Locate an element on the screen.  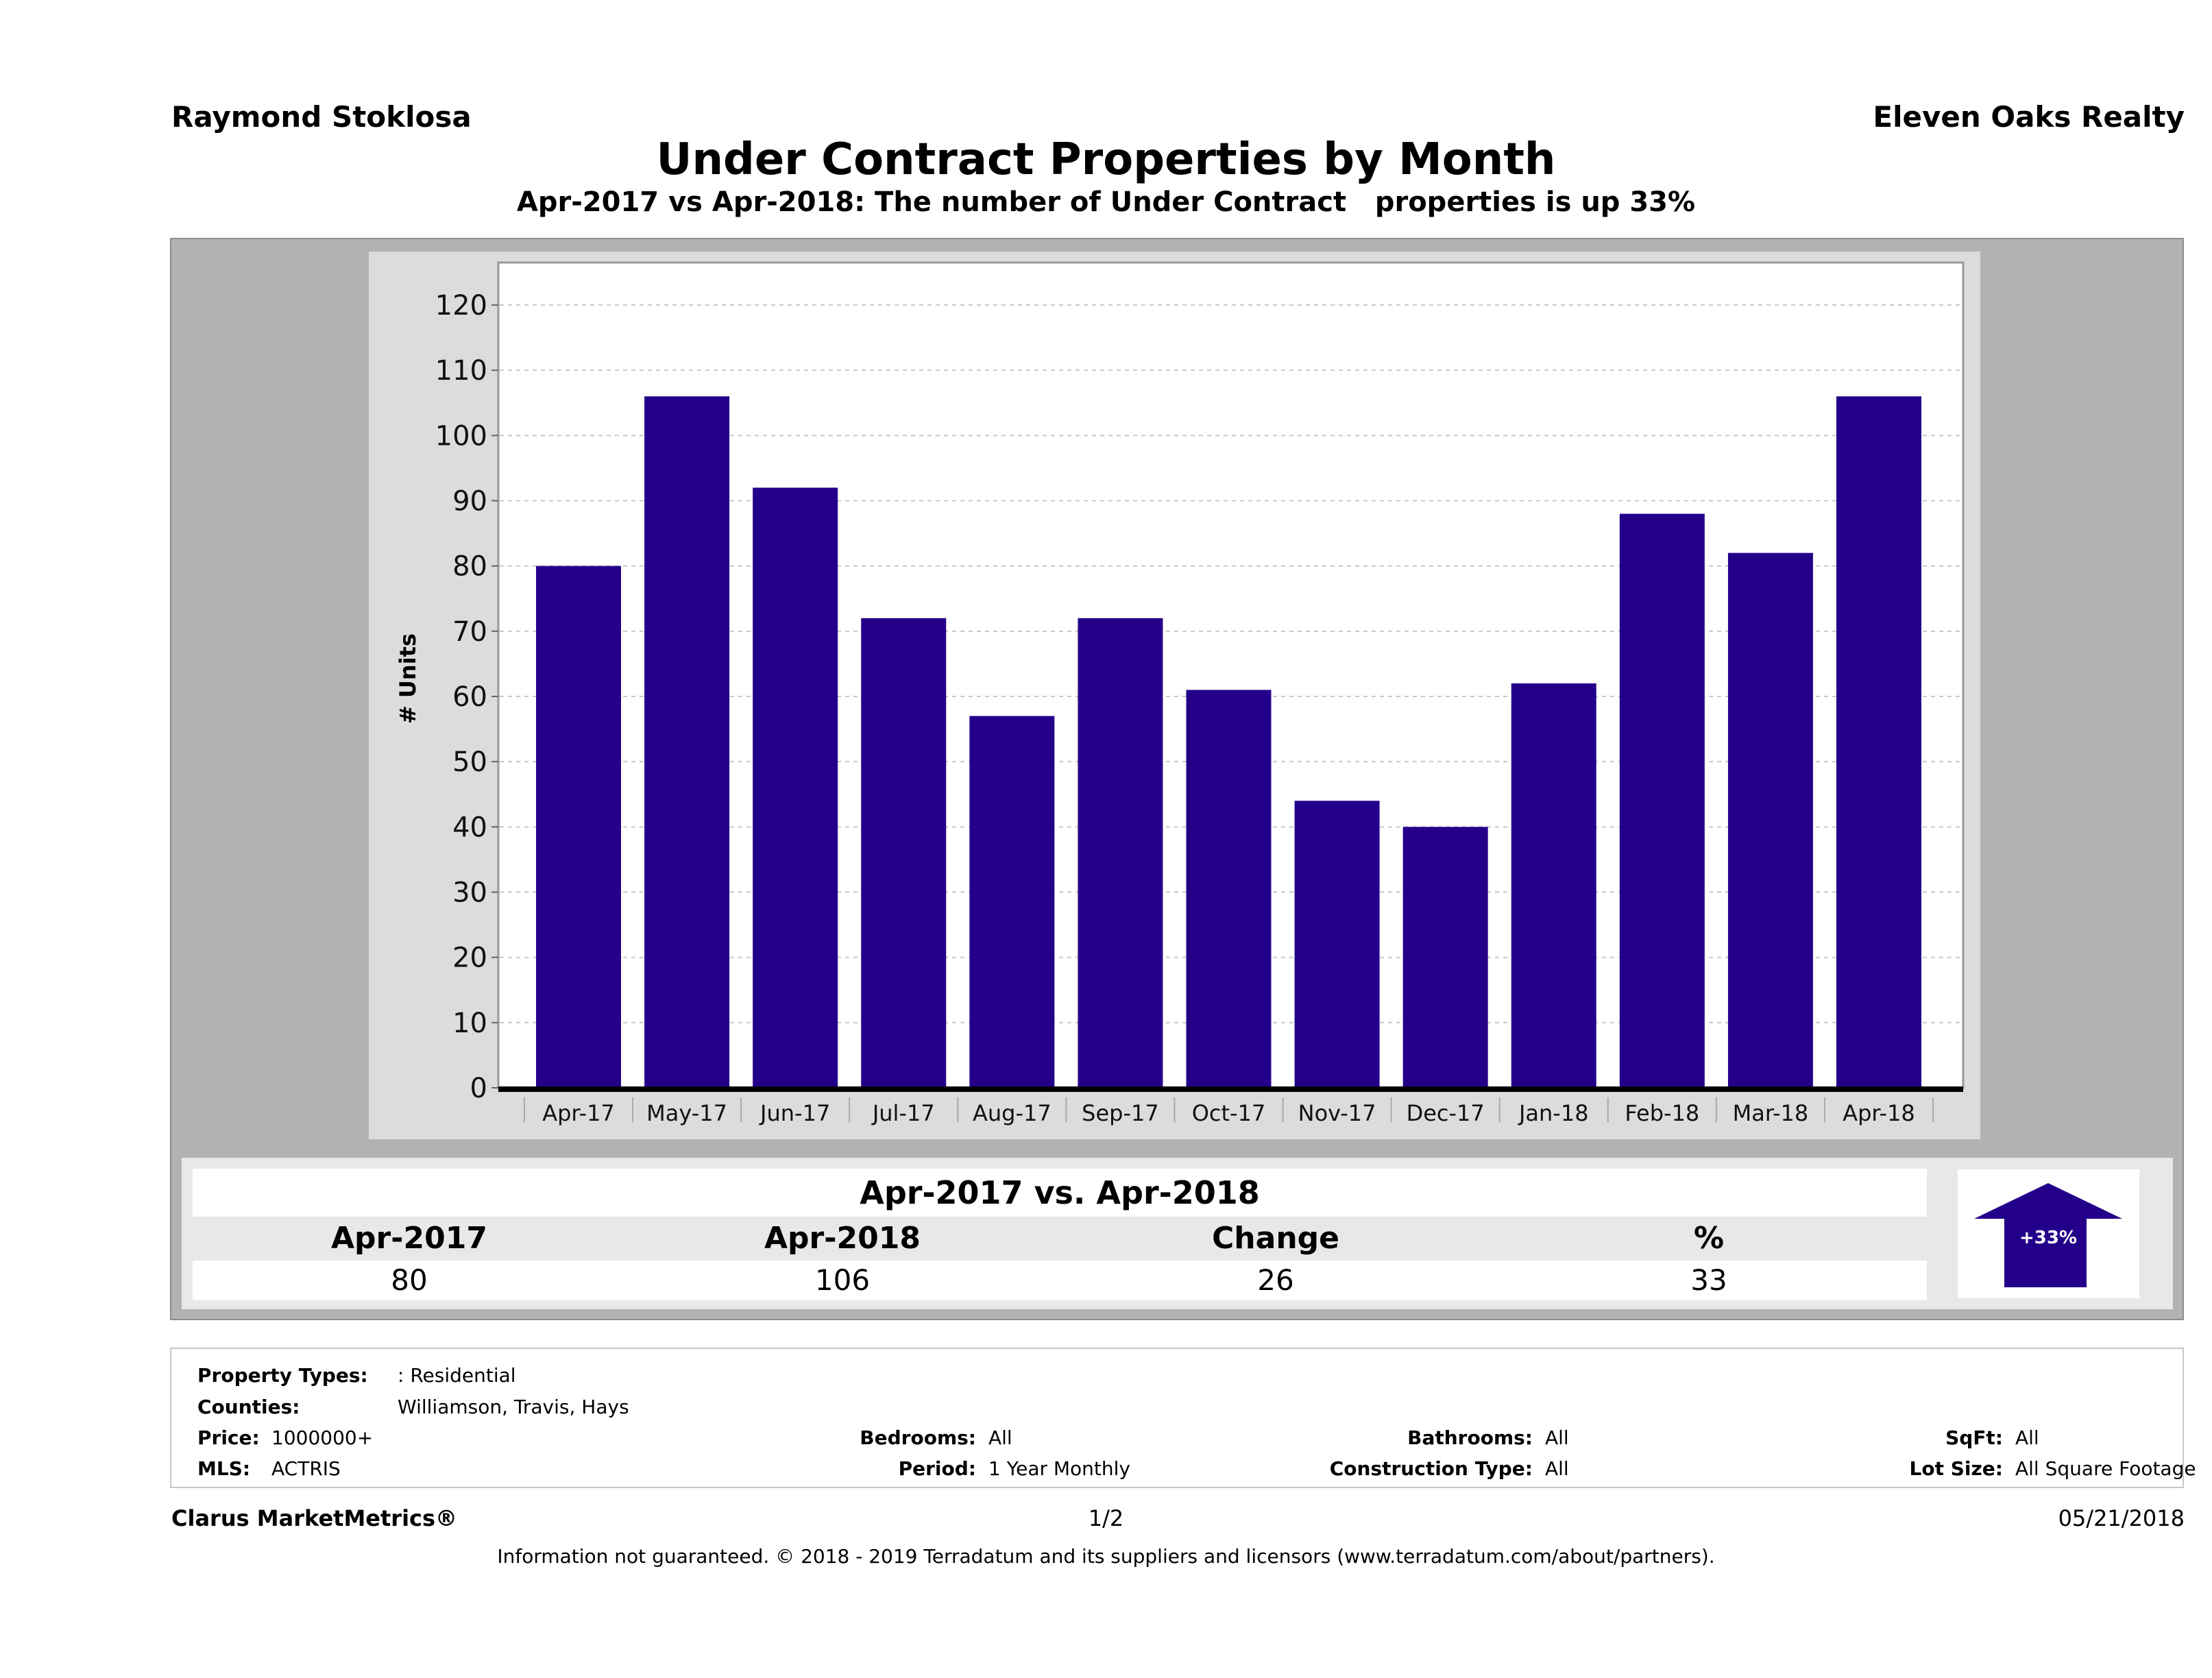
header-prev-period: Apr-2017 is located at coordinates (409, 1238).